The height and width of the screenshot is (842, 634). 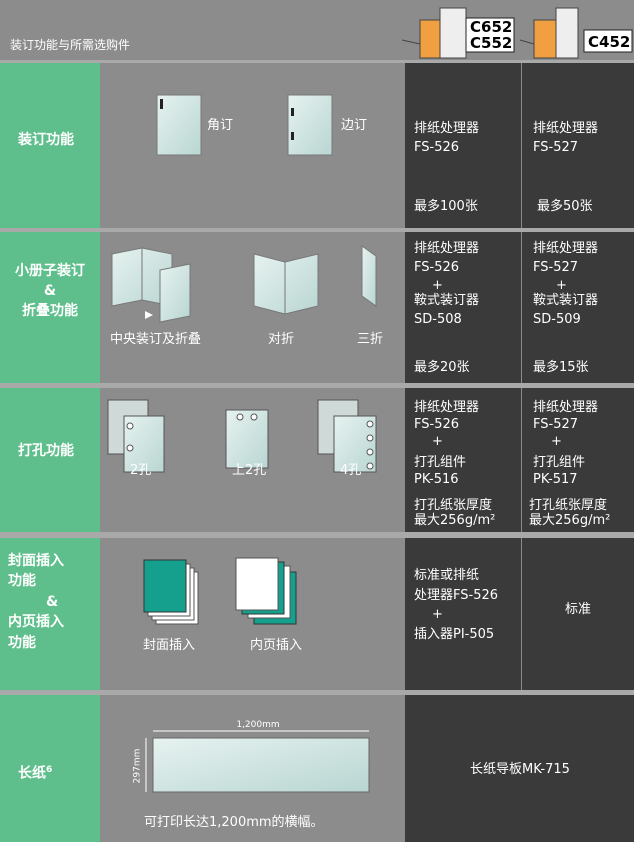 I want to click on cell-text: 处理器FS-526, so click(x=456, y=595).